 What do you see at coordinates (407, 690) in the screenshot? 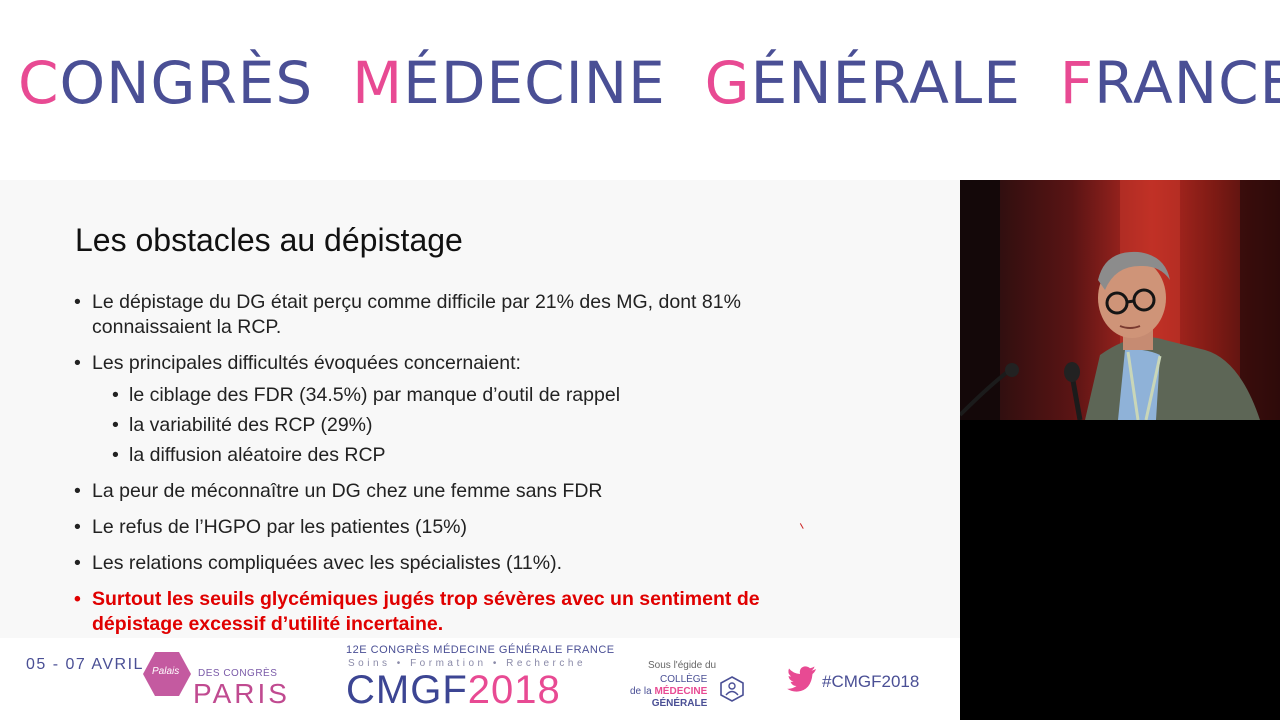
I see `cmgf-logo-letters: CMGF` at bounding box center [407, 690].